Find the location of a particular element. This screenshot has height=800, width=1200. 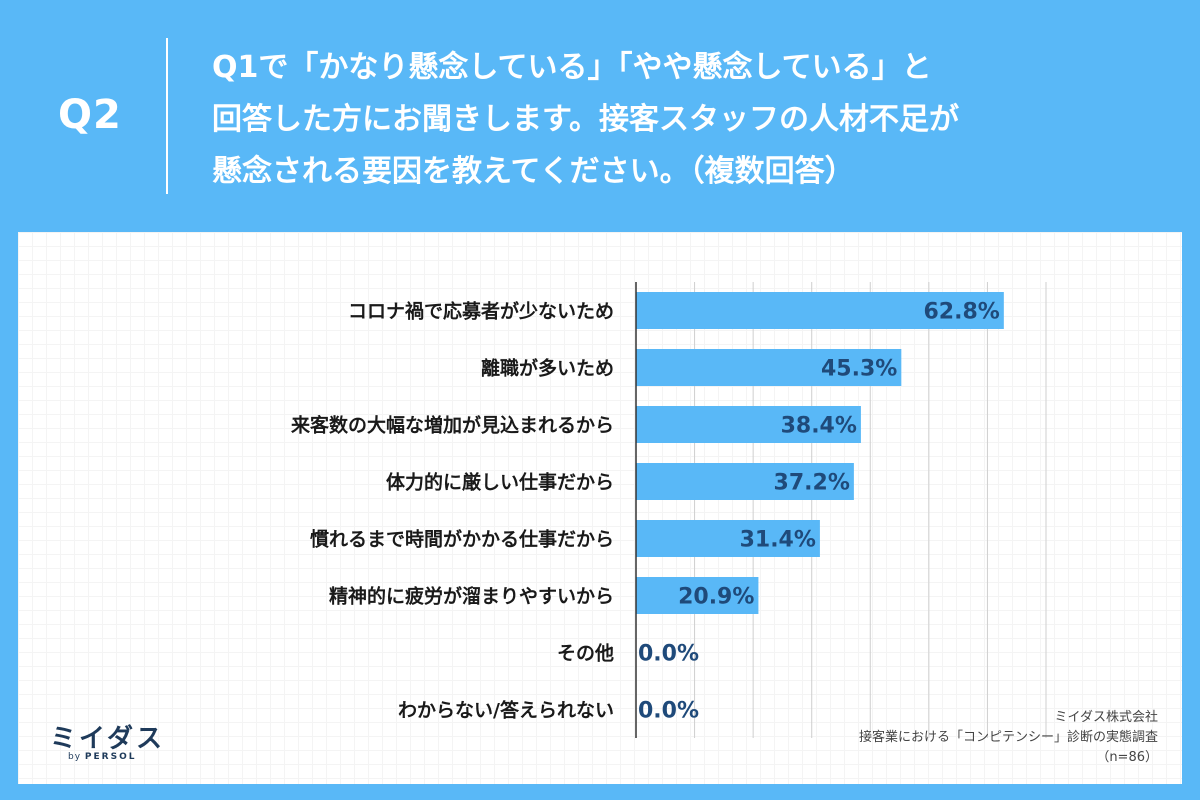

data-label: 31.4% is located at coordinates (778, 540).